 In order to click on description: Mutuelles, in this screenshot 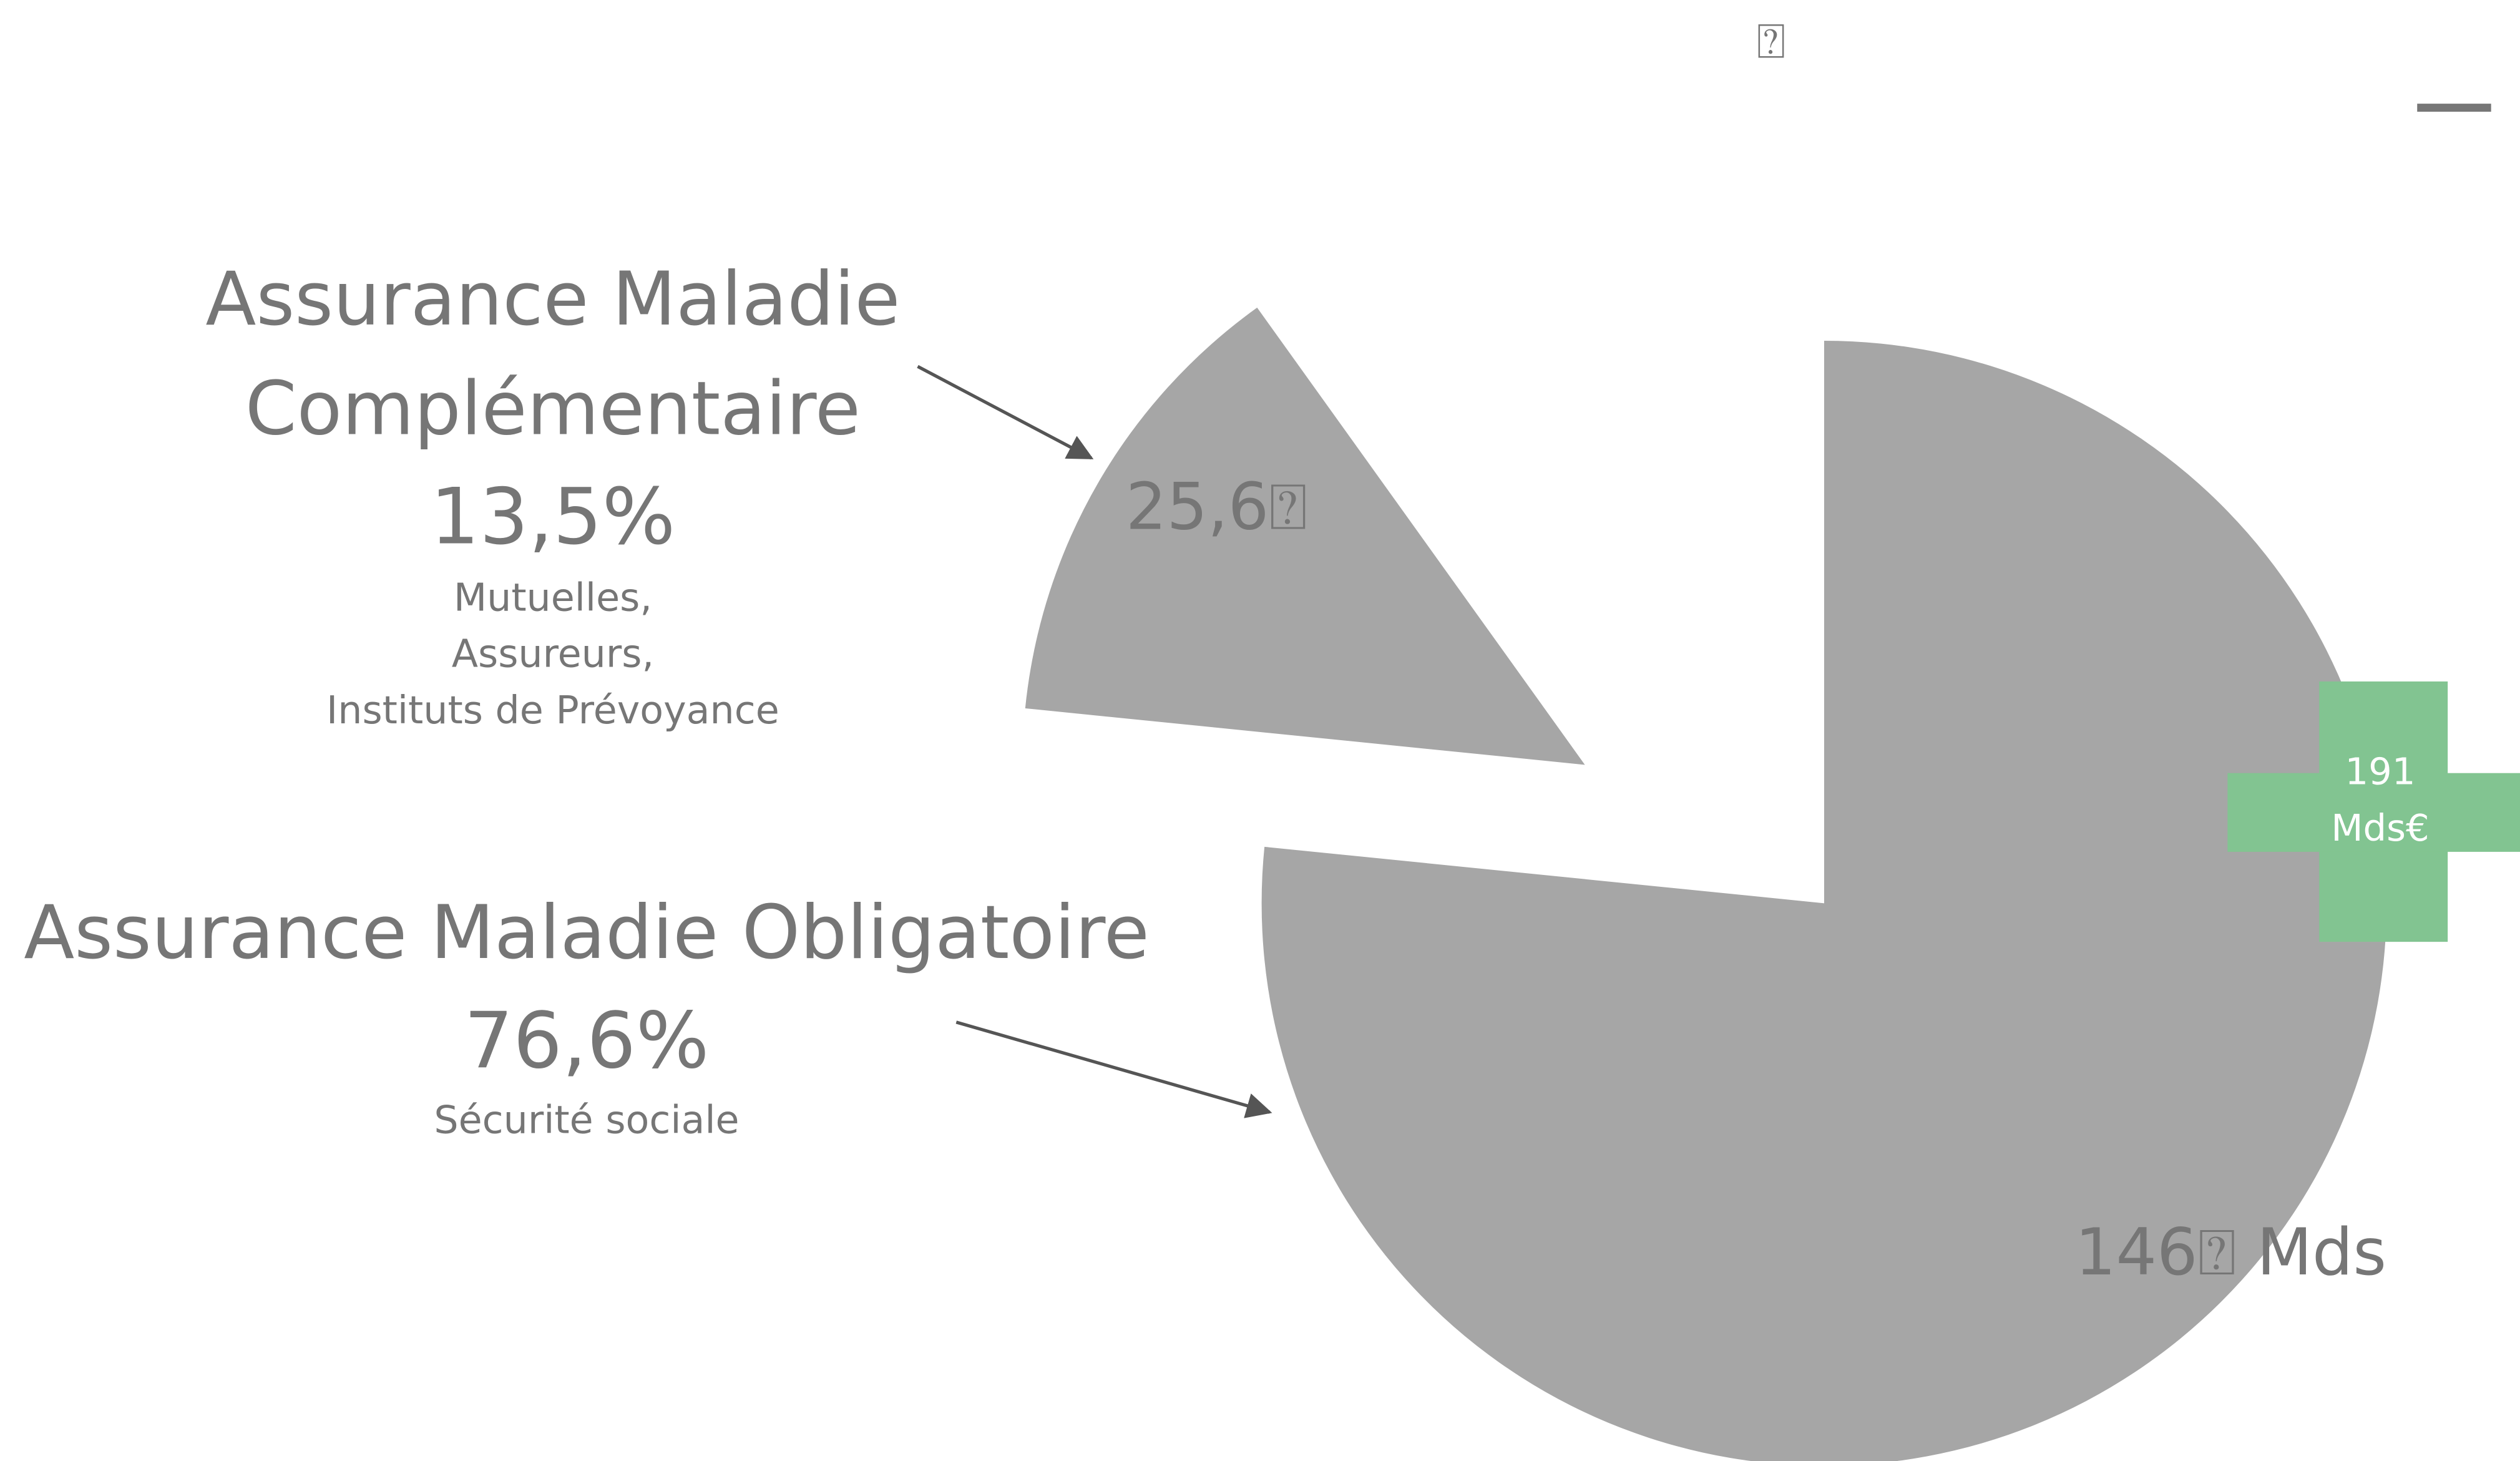, I will do `click(552, 598)`.